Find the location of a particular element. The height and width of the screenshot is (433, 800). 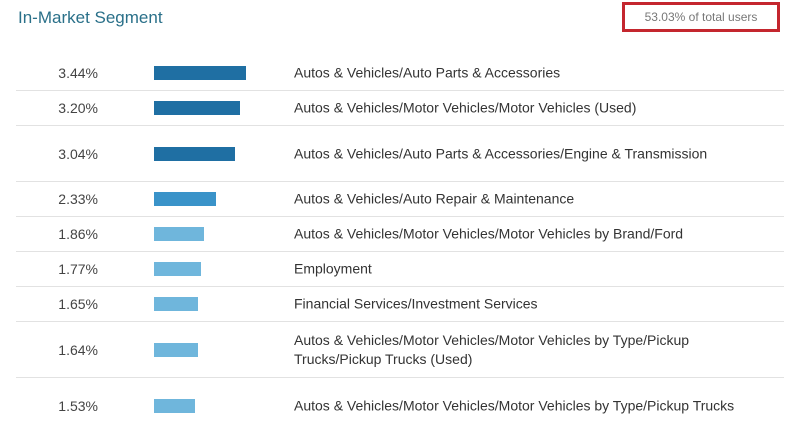

segment-percent: 3.20% is located at coordinates (78, 108).